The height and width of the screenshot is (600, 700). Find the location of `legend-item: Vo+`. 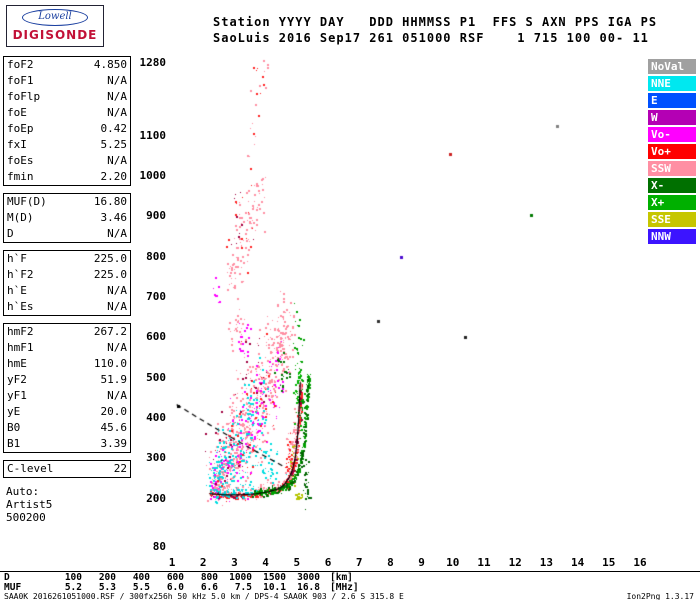

legend-item: Vo+ is located at coordinates (672, 151).